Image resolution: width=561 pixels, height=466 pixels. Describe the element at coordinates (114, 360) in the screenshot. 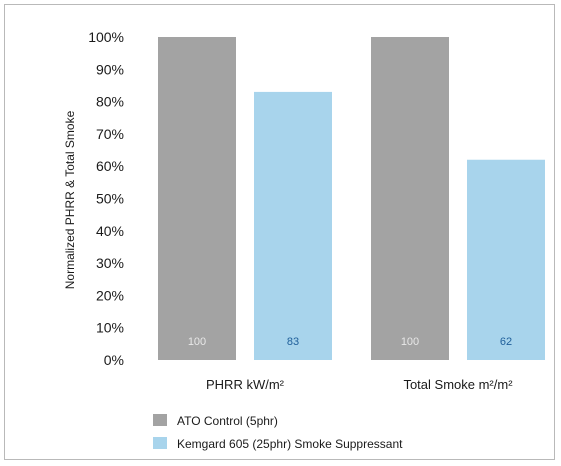

I see `y-tick-label: 0%` at that location.